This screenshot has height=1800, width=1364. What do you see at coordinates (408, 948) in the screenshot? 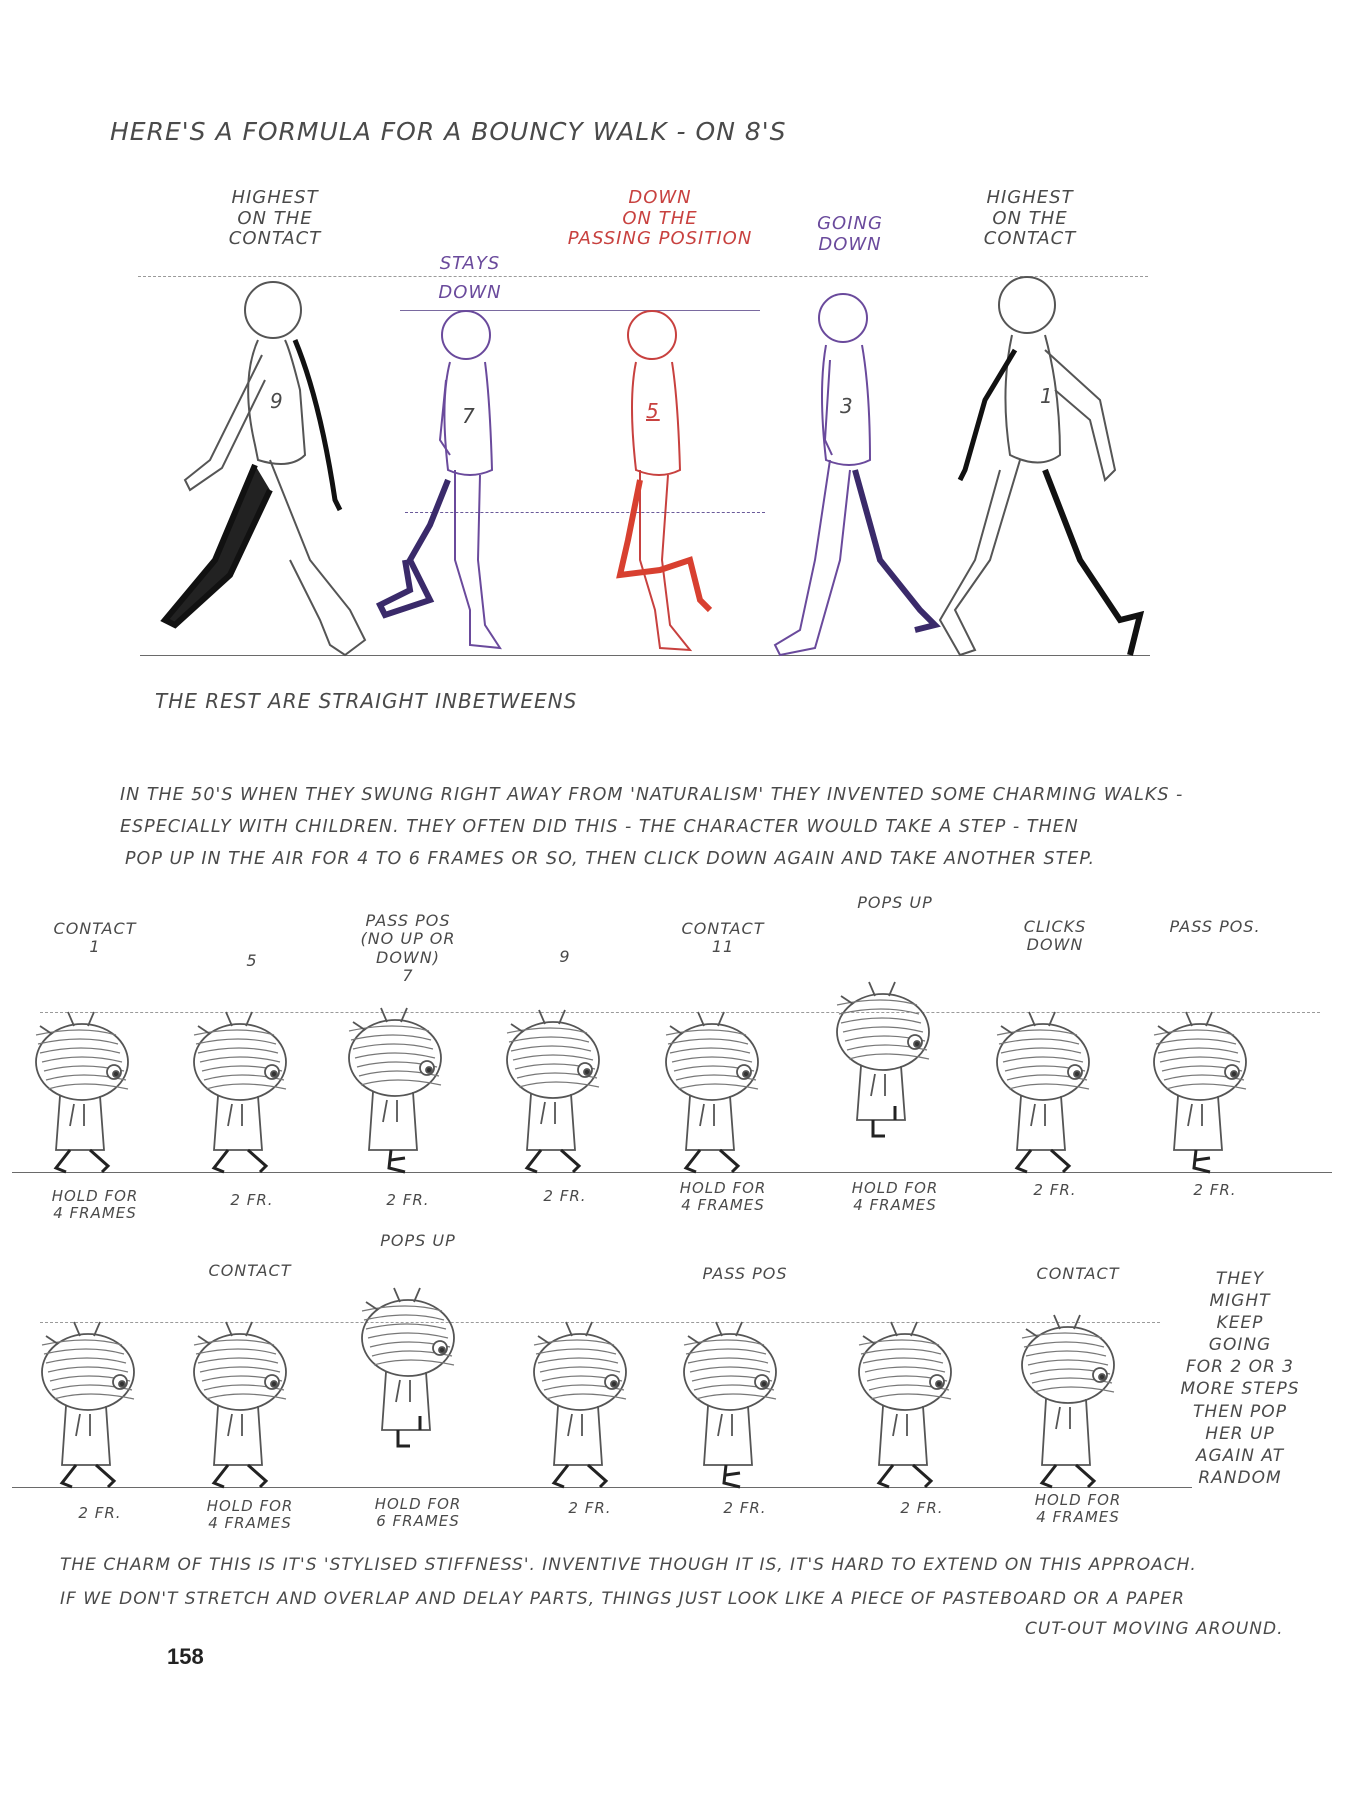
I see `row1-top-label-3: PASS POS (NO UP OR DOWN) 7` at bounding box center [408, 948].